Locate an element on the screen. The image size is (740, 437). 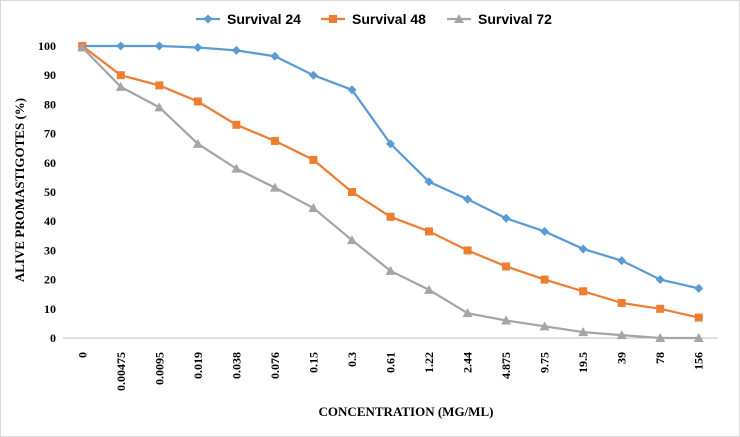
legend: Survival 24 Survival 48 Survival 72 is located at coordinates (374, 19).